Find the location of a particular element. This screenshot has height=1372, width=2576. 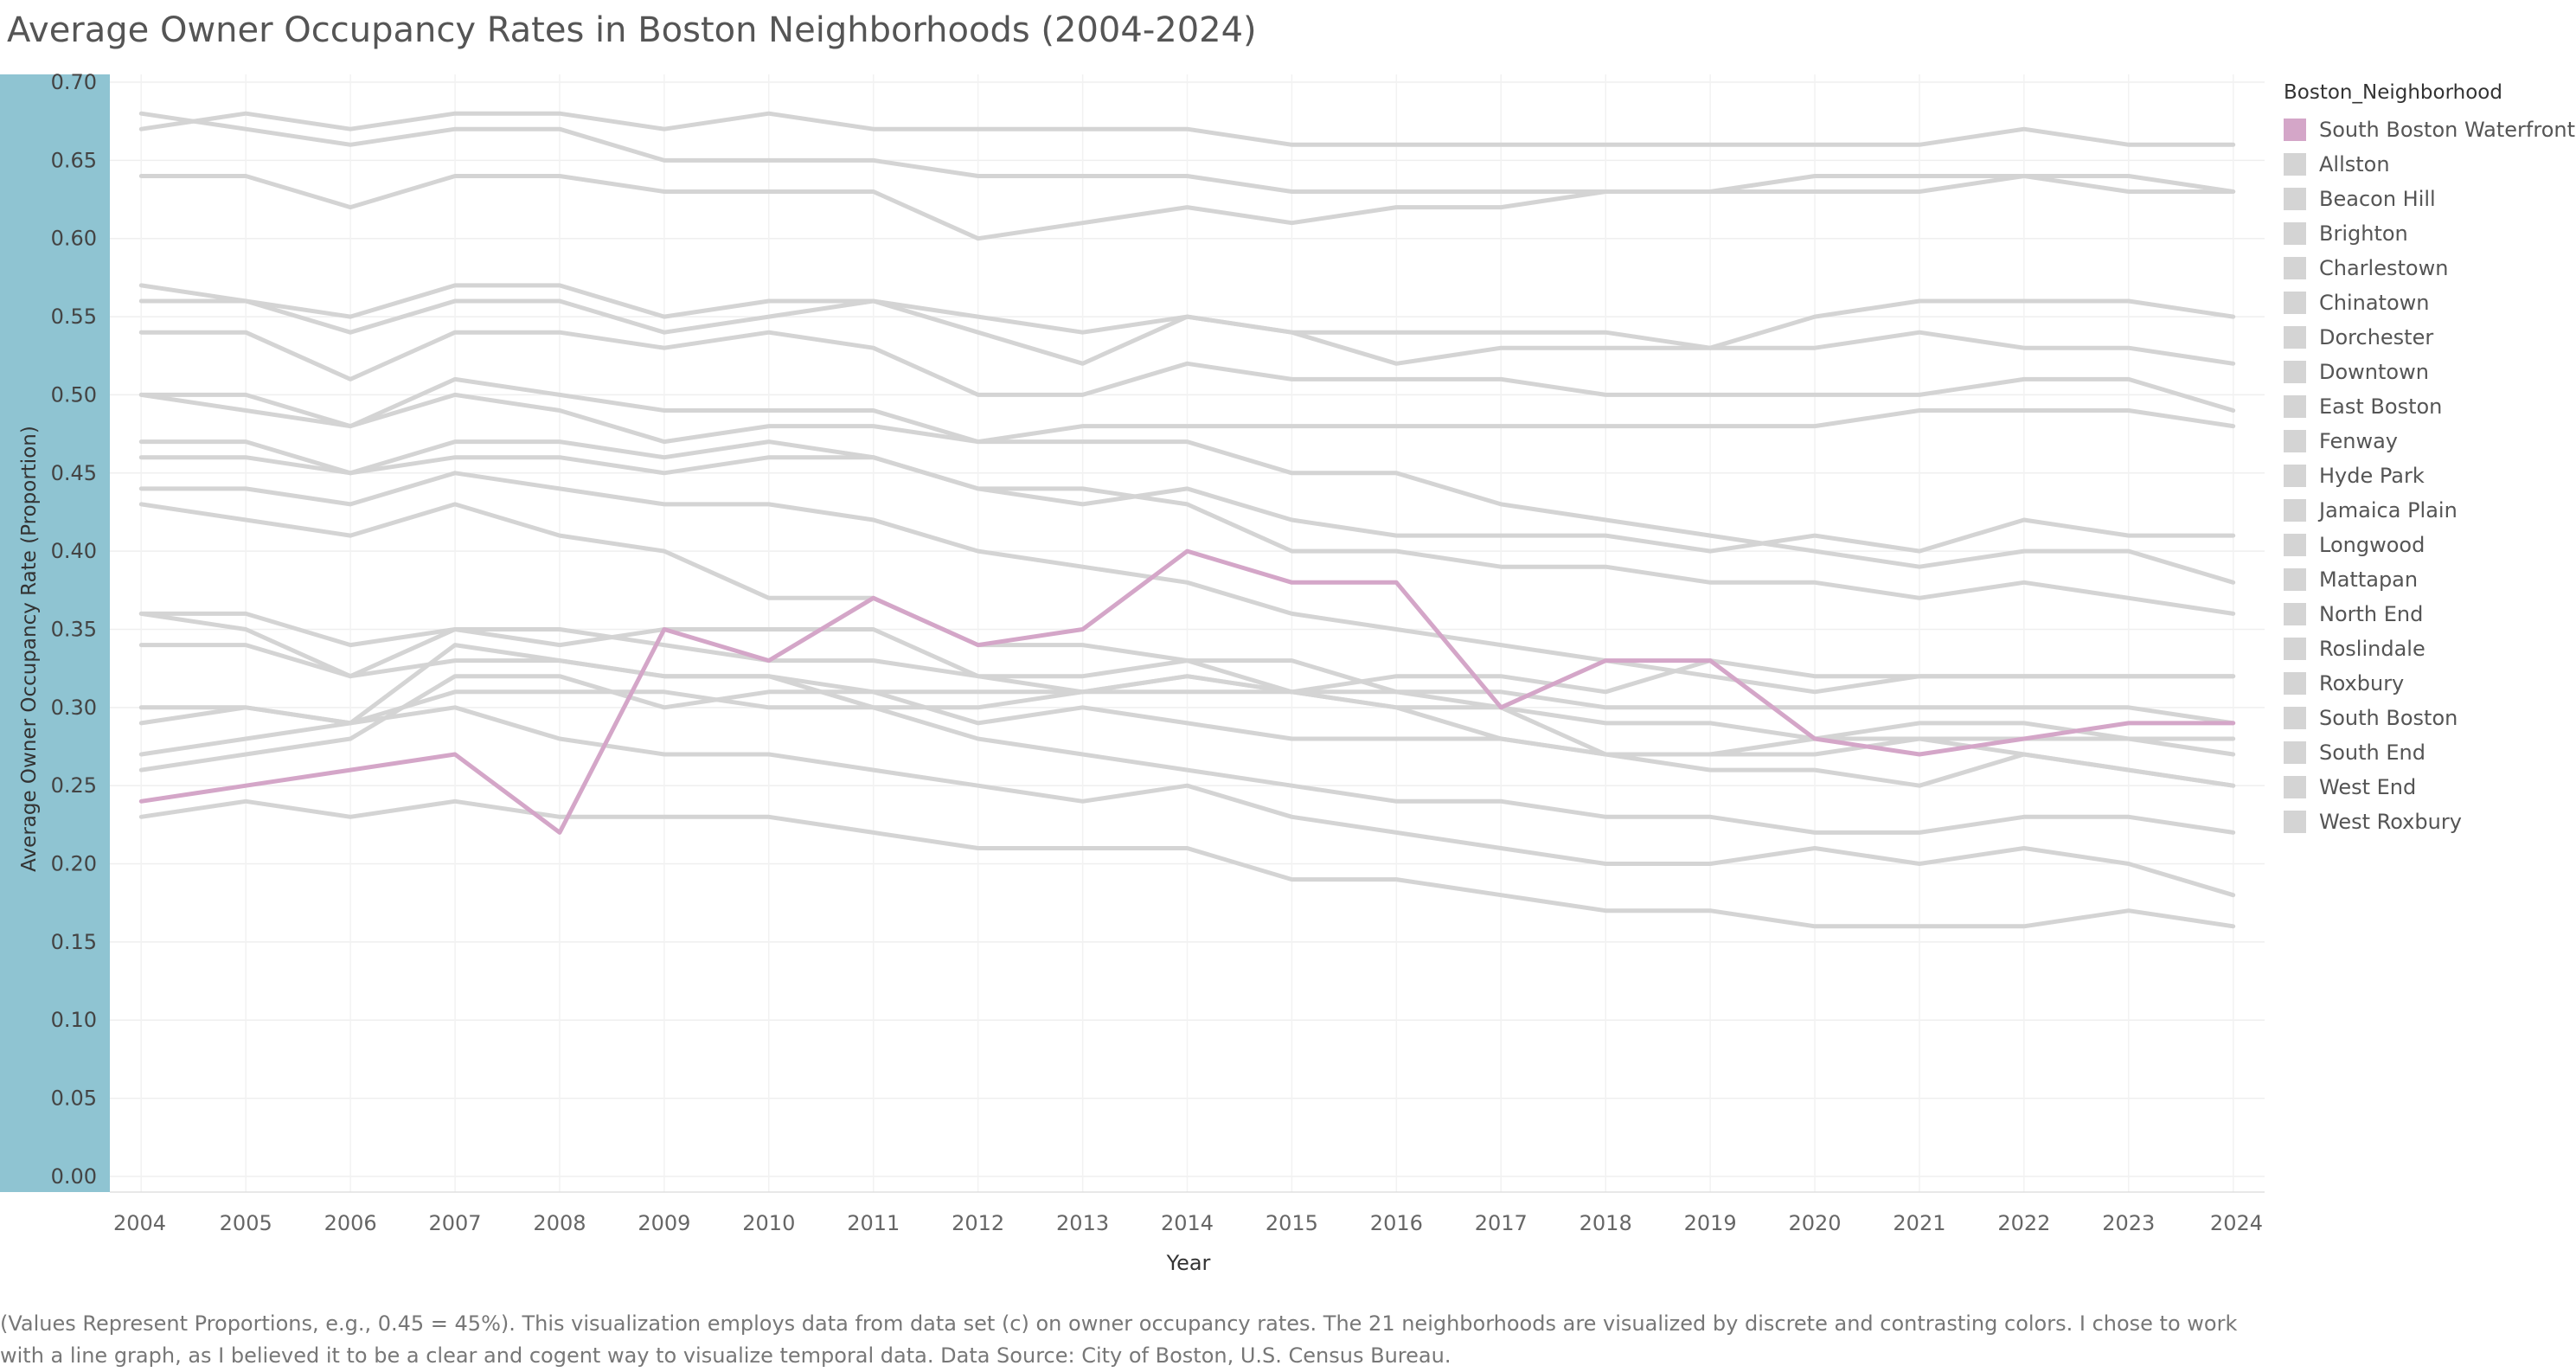

x-tick-label: 2023 is located at coordinates (2128, 1223).